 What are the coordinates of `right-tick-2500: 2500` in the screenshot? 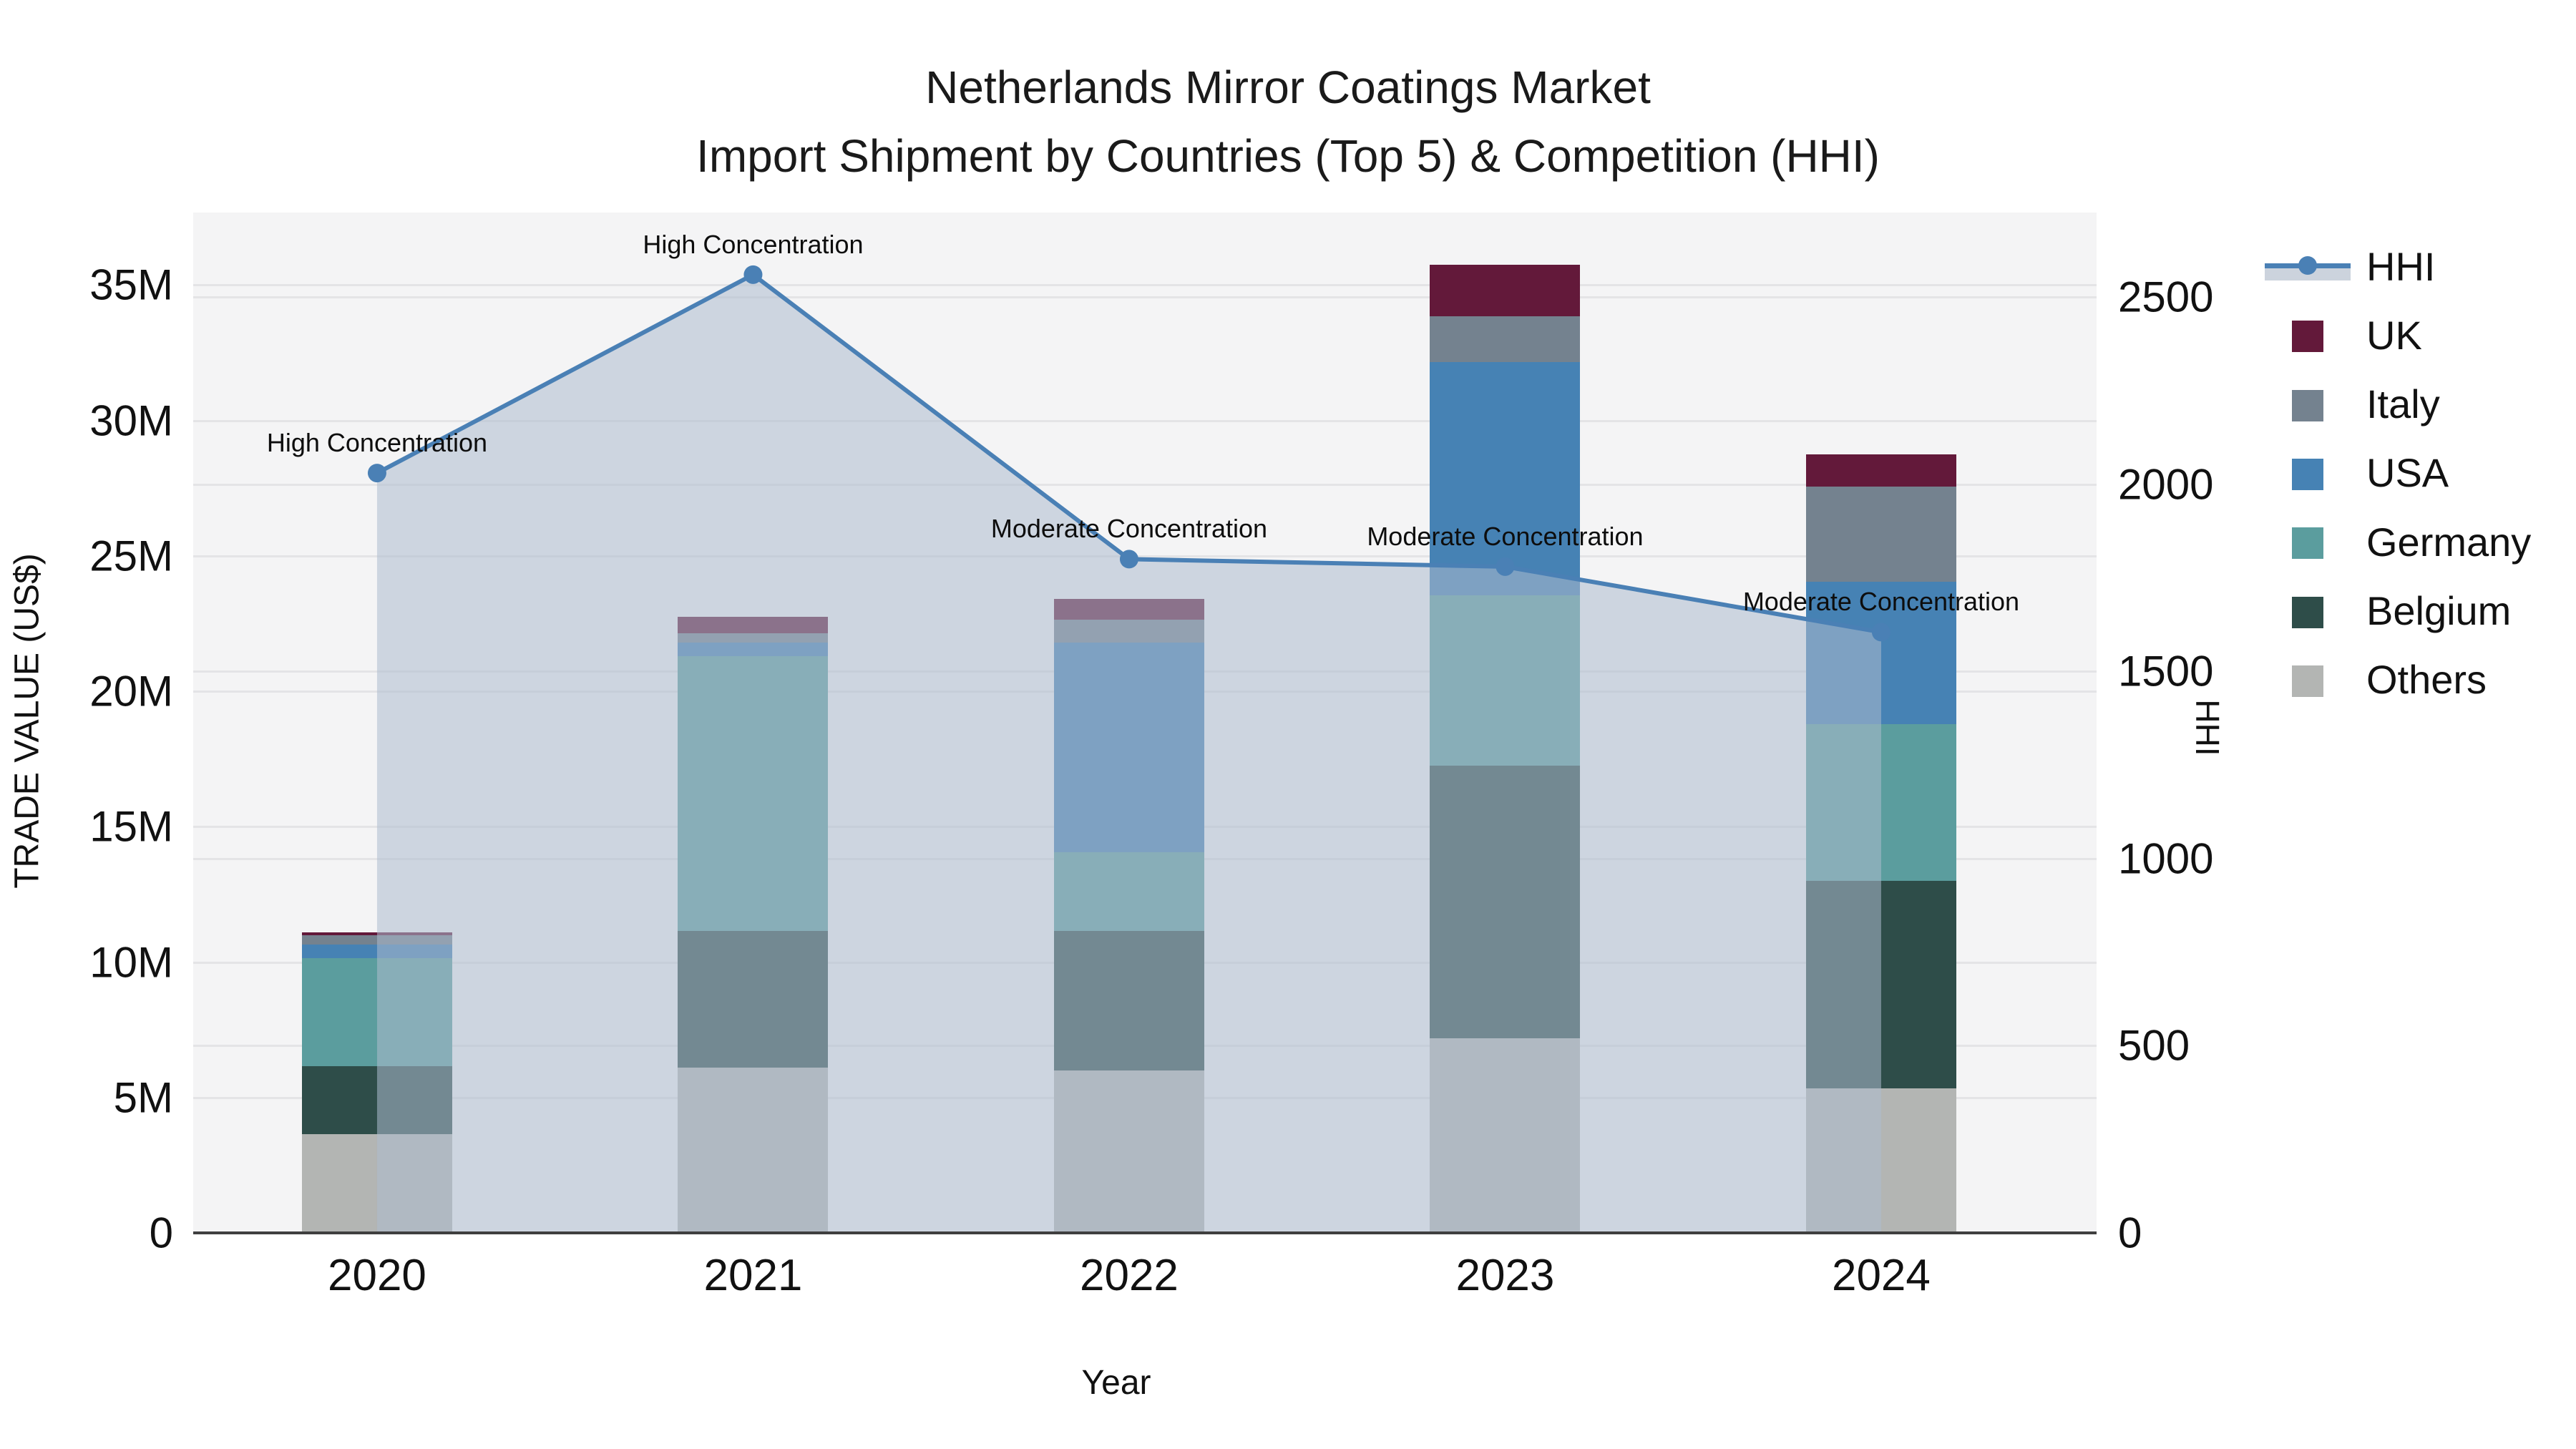 It's located at (2166, 297).